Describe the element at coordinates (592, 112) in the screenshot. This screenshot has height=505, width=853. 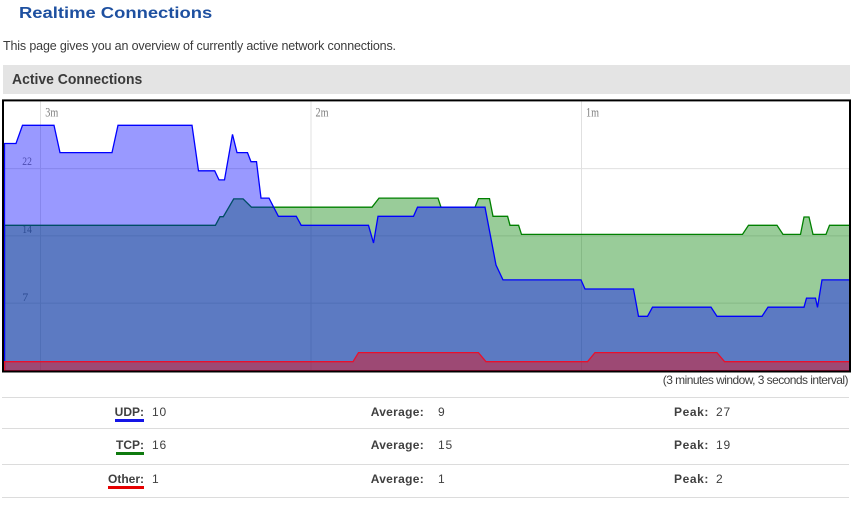
I see `svg-text: 1m` at that location.